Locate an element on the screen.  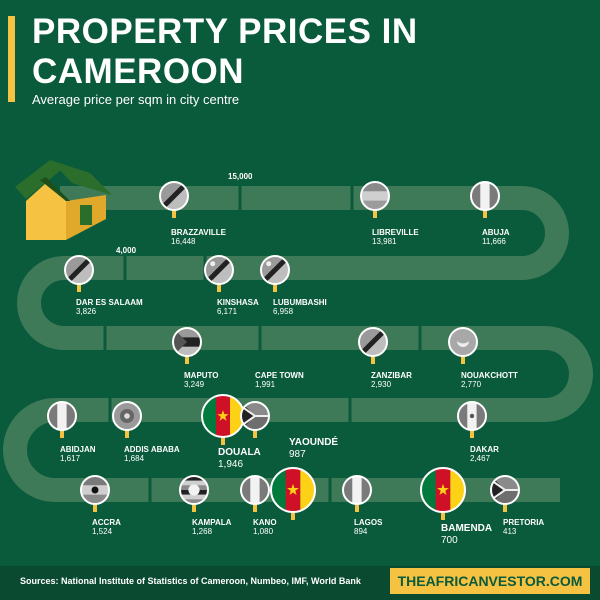
dakar-flag is located at coordinates (472, 419).